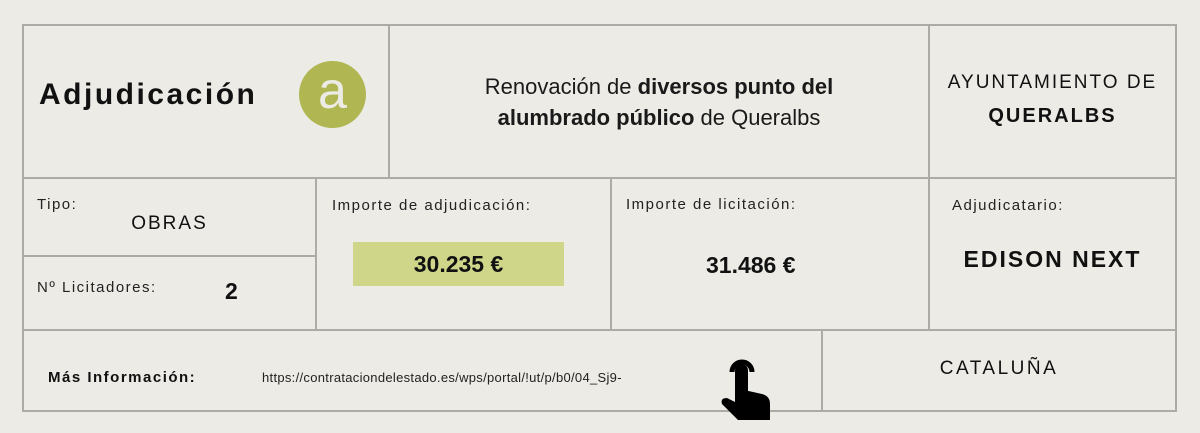 Image resolution: width=1200 pixels, height=433 pixels. Describe the element at coordinates (169, 223) in the screenshot. I see `tipo-value: OBRAS` at that location.